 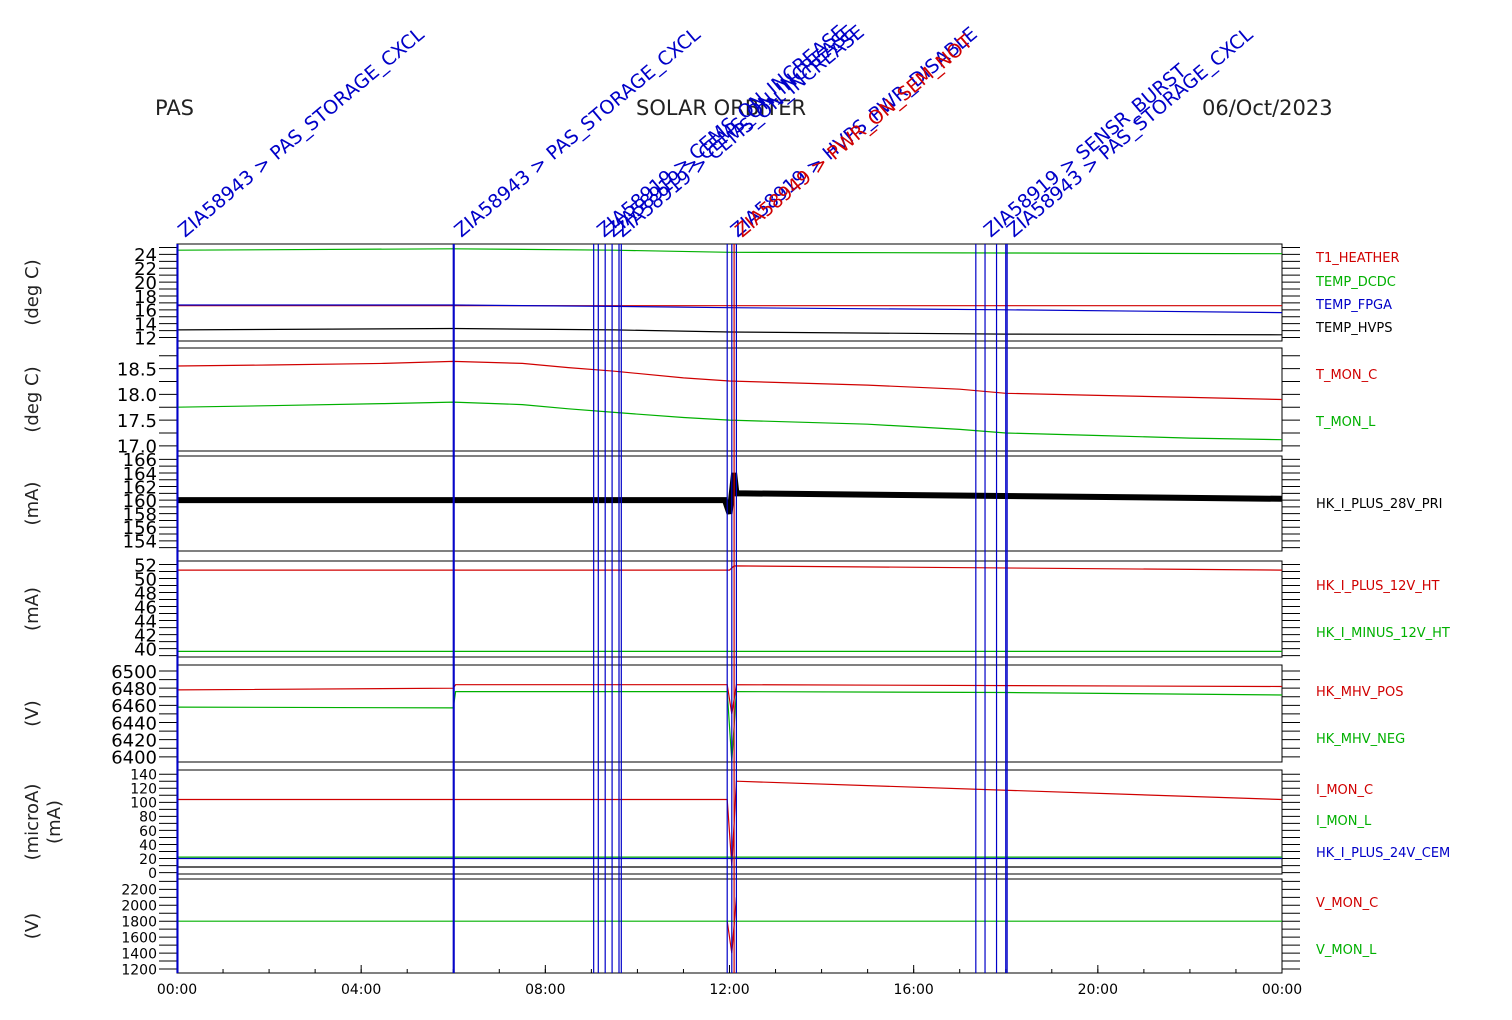 I want to click on y-tick-label: 16, so click(x=145, y=311).